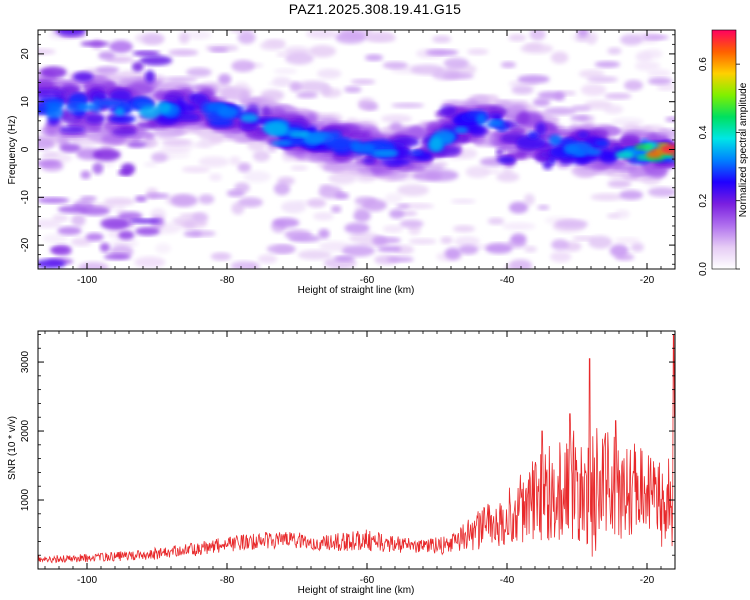 Image resolution: width=750 pixels, height=600 pixels. What do you see at coordinates (703, 64) in the screenshot?
I see `colorbar-tick-label: 0.6` at bounding box center [703, 64].